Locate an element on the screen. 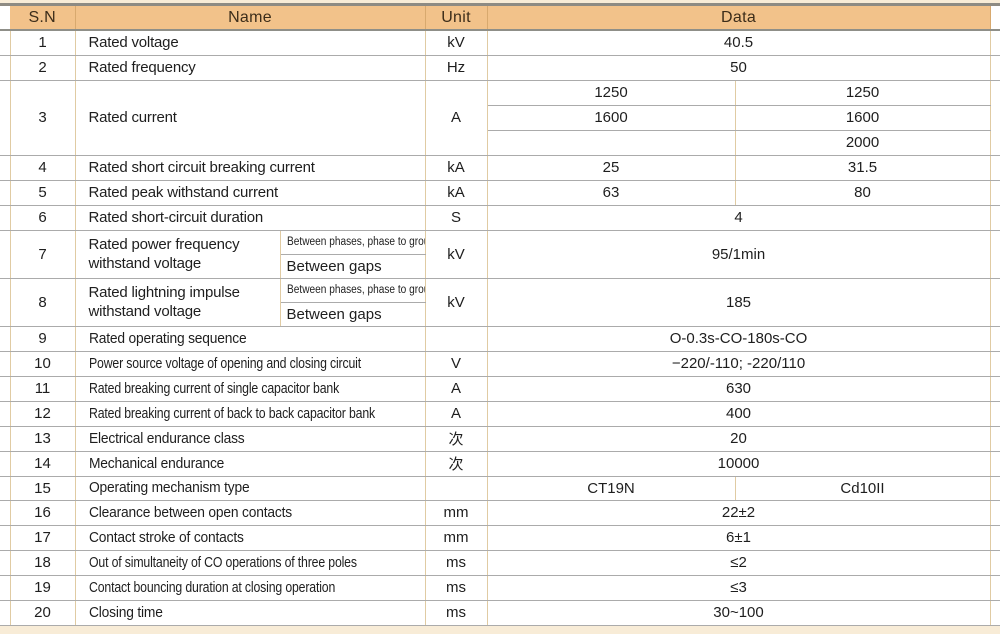 Image resolution: width=1000 pixels, height=634 pixels. cell-data: 630 is located at coordinates (739, 389).